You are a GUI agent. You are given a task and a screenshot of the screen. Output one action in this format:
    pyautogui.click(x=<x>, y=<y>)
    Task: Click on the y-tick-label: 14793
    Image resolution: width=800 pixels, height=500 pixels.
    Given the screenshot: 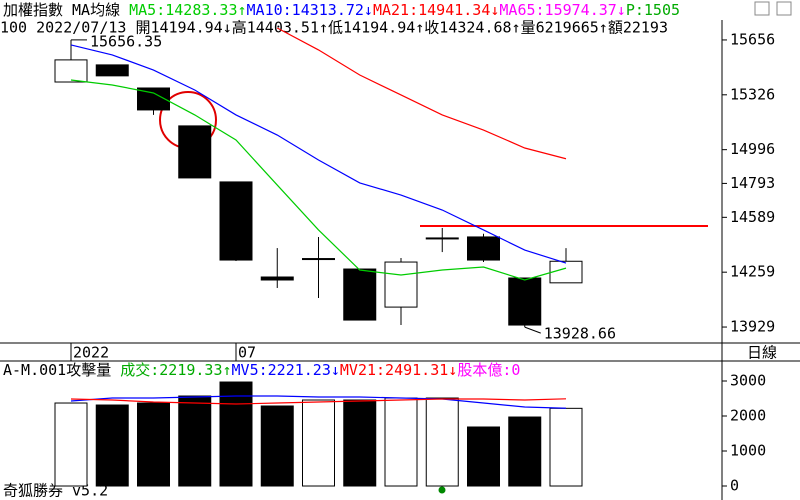 What is the action you would take?
    pyautogui.click(x=752, y=183)
    